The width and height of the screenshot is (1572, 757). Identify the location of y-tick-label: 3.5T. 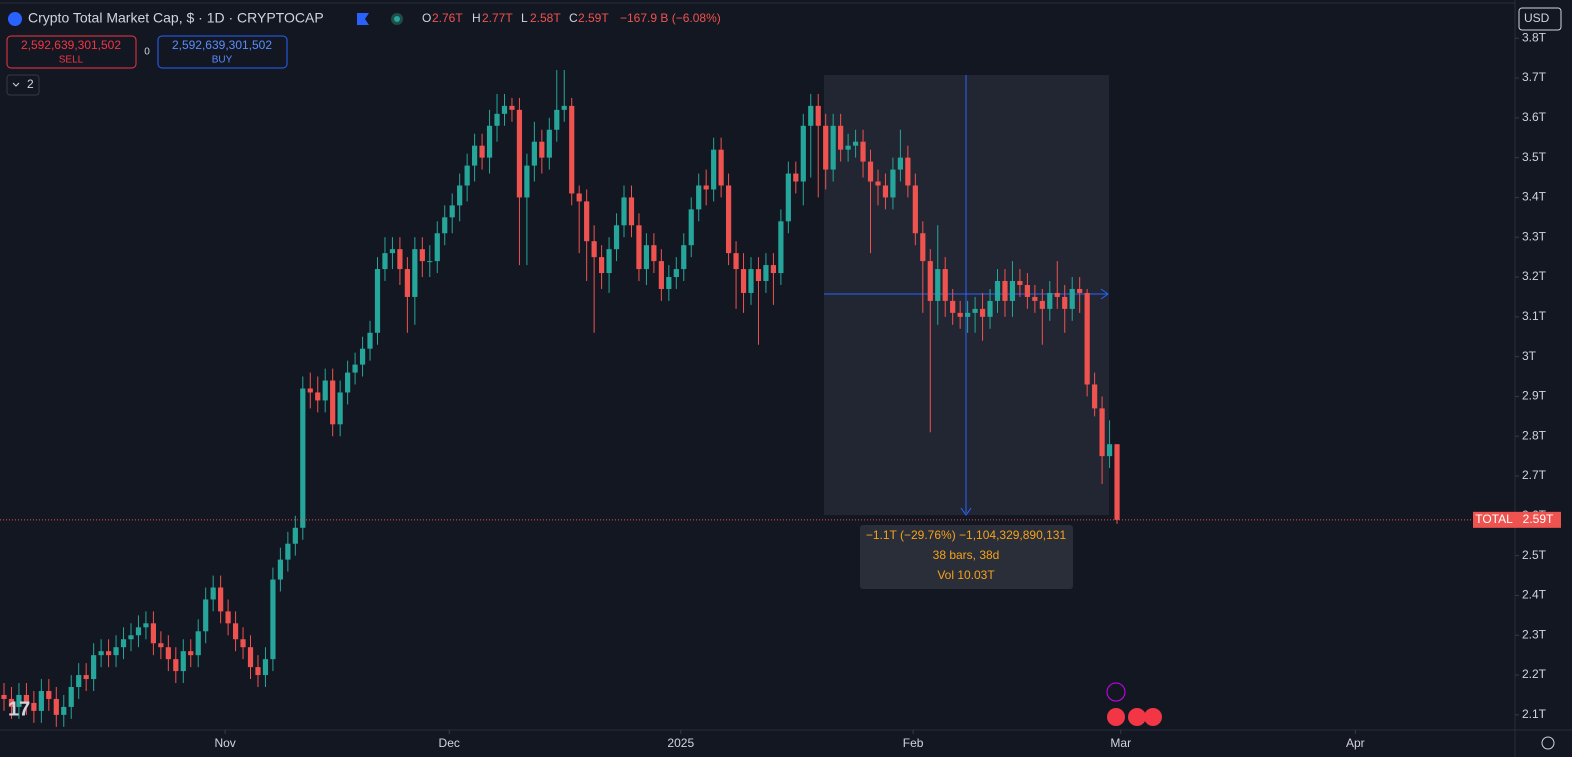
(1534, 157).